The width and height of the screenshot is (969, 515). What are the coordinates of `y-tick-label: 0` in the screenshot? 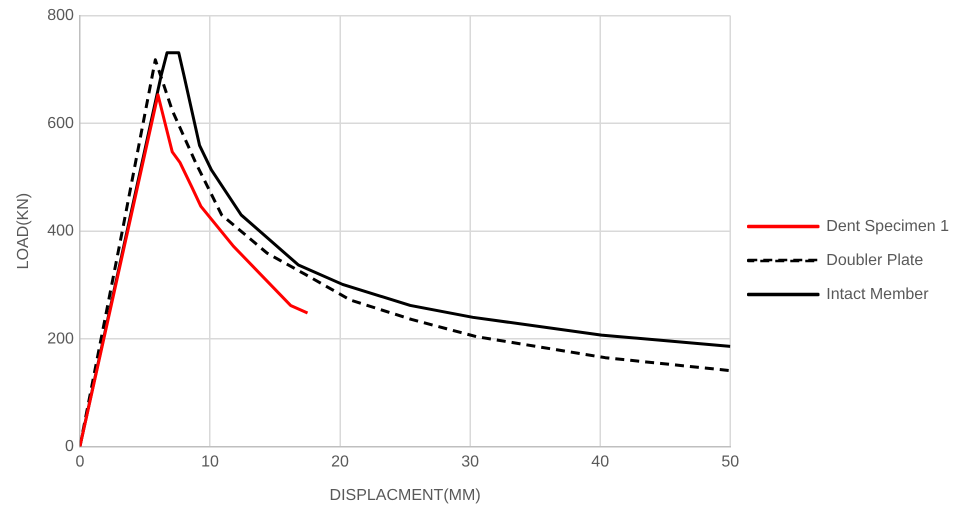 It's located at (69, 447).